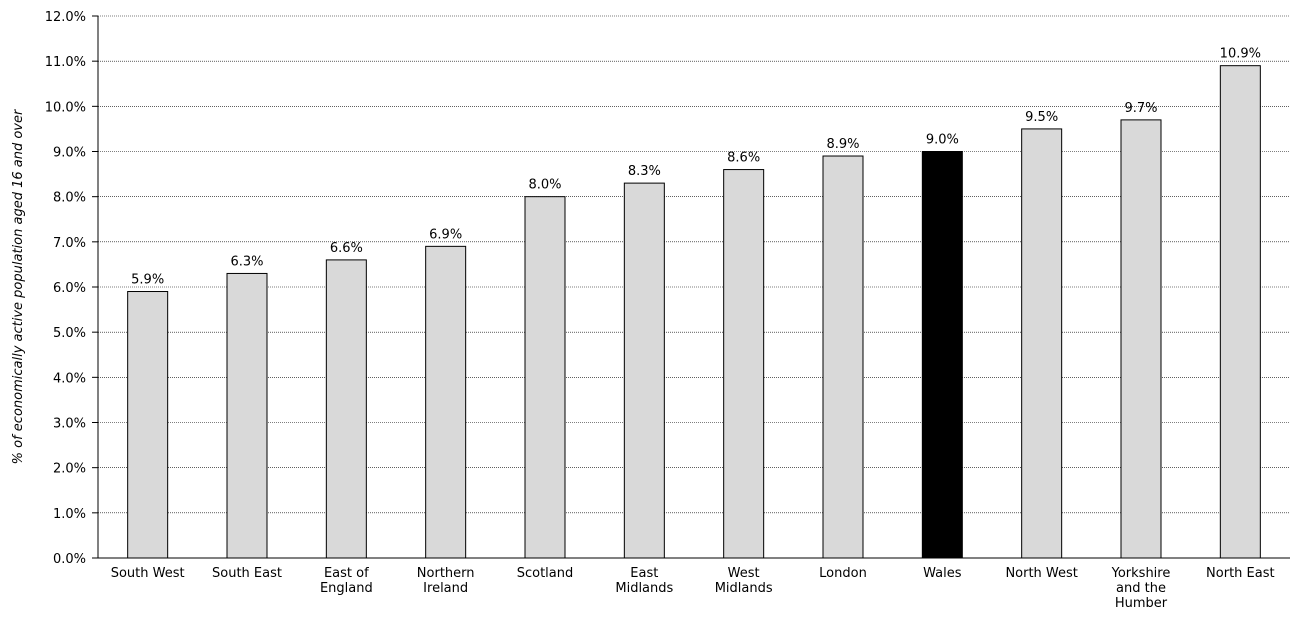 This screenshot has height=621, width=1298. I want to click on data-label: 6.6%, so click(346, 248).